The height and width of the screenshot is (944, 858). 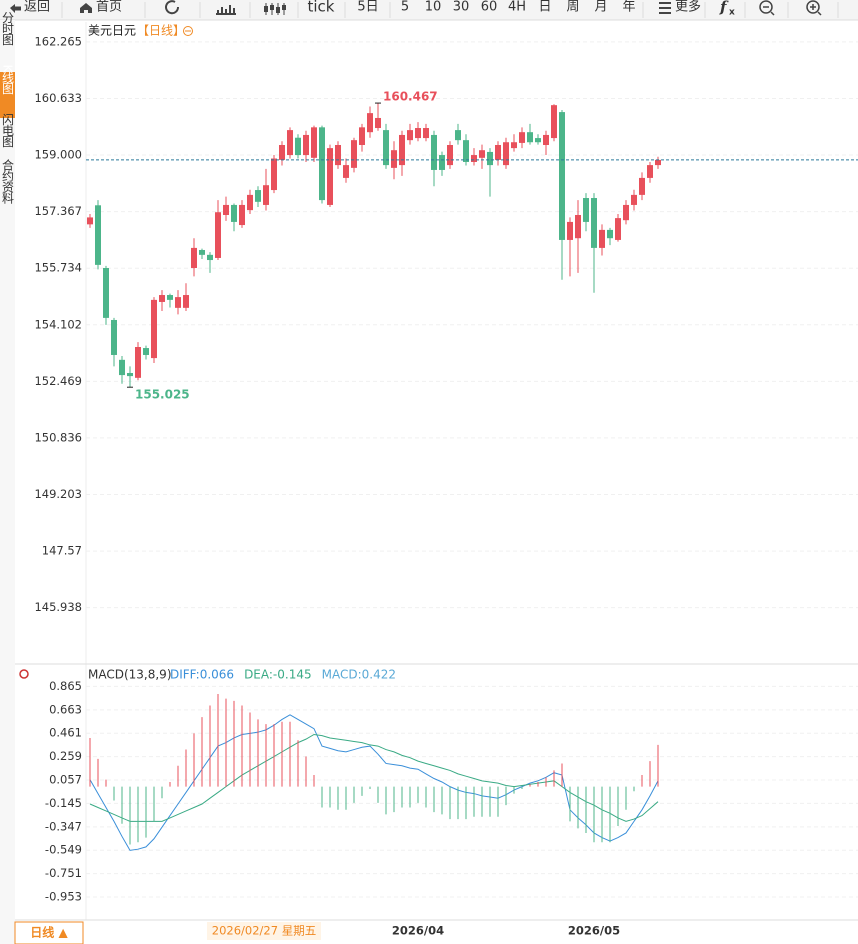 What do you see at coordinates (58, 324) in the screenshot?
I see `y-tick-label: 154.102` at bounding box center [58, 324].